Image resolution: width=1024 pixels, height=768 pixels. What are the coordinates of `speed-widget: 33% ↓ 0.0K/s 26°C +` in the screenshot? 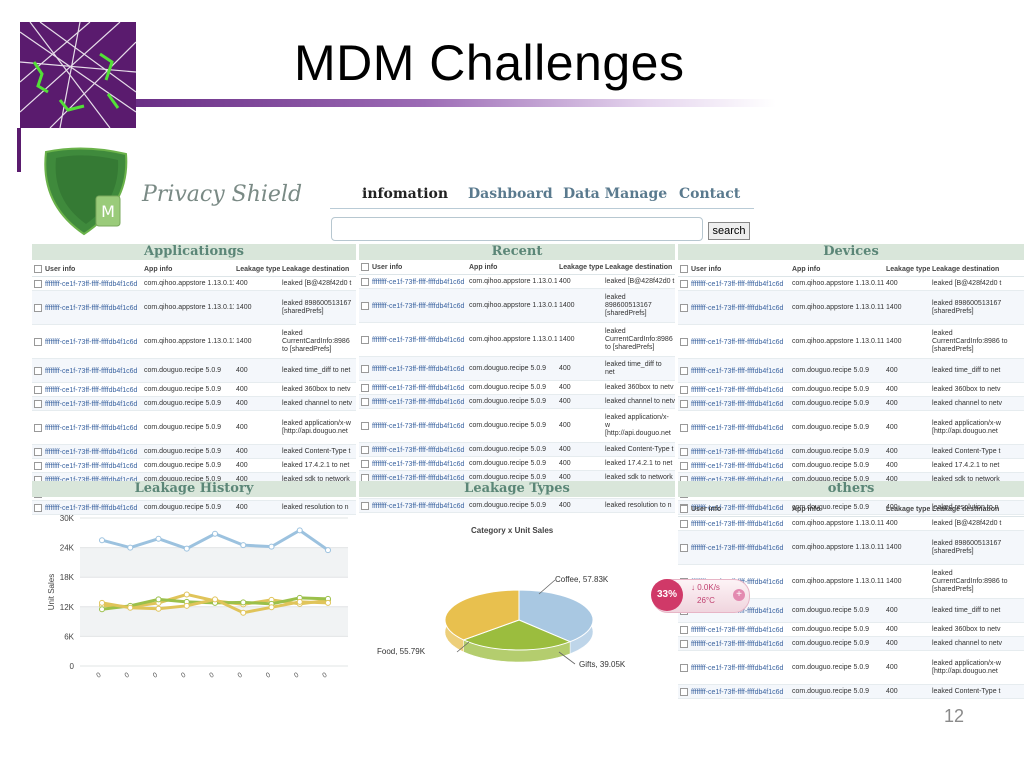 It's located at (700, 596).